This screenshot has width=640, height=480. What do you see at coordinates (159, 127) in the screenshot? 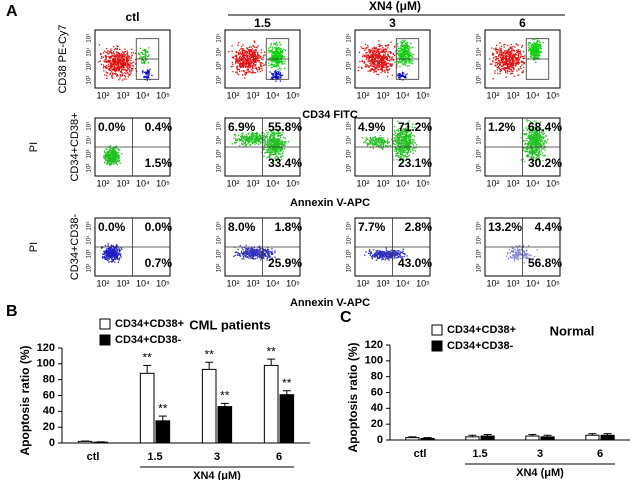
I see `quadrant-percent: 0.4%` at bounding box center [159, 127].